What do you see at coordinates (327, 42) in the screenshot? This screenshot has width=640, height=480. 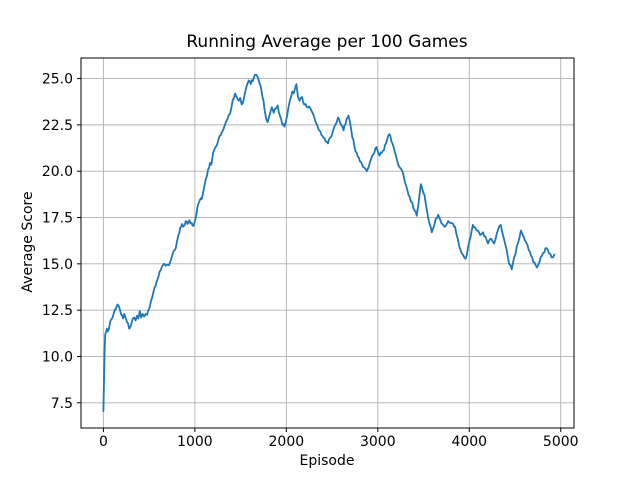 I see `chart-title: Running Average per 100 Games` at bounding box center [327, 42].